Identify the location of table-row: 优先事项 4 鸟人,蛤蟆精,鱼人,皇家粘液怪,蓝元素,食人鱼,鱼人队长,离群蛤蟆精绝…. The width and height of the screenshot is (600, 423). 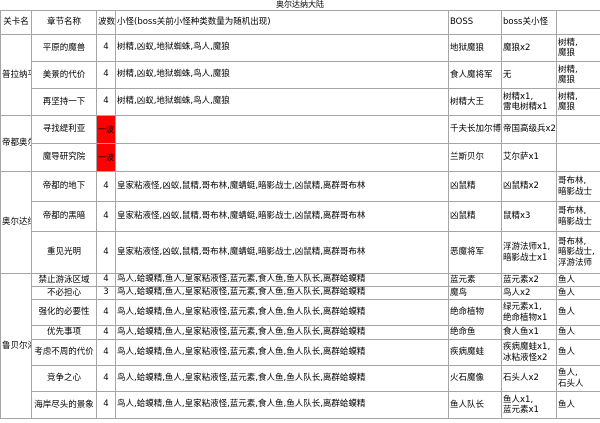
(300, 332).